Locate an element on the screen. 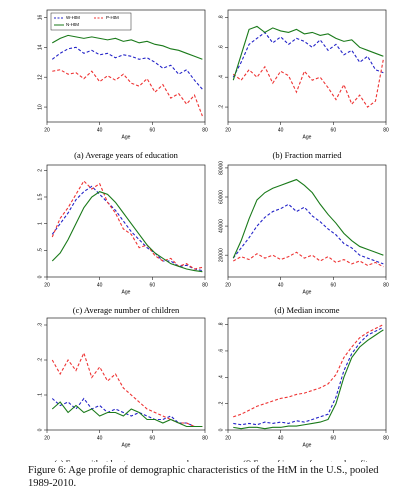  legend-label: W-HtM is located at coordinates (73, 17).